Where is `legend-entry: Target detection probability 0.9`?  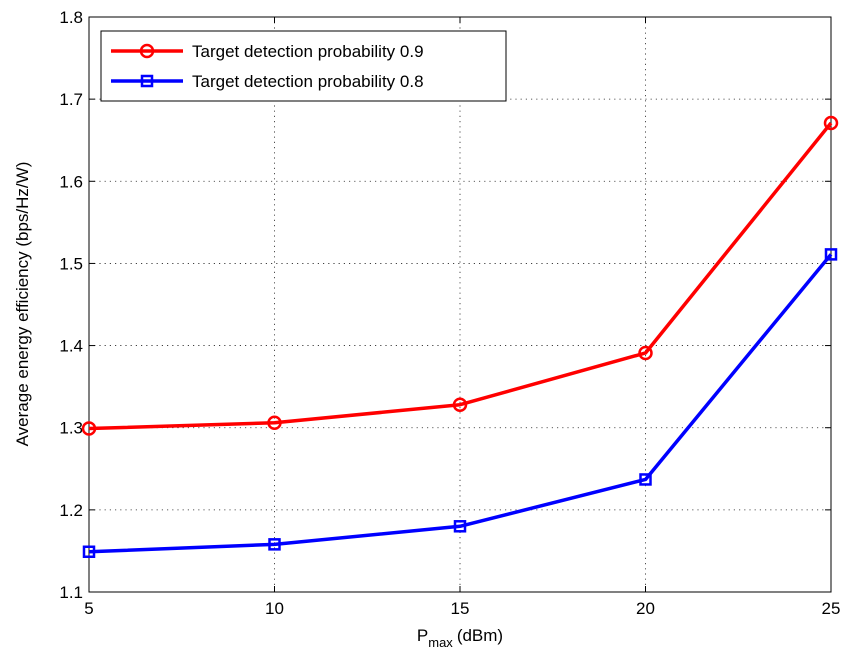
legend-entry: Target detection probability 0.9 is located at coordinates (267, 51).